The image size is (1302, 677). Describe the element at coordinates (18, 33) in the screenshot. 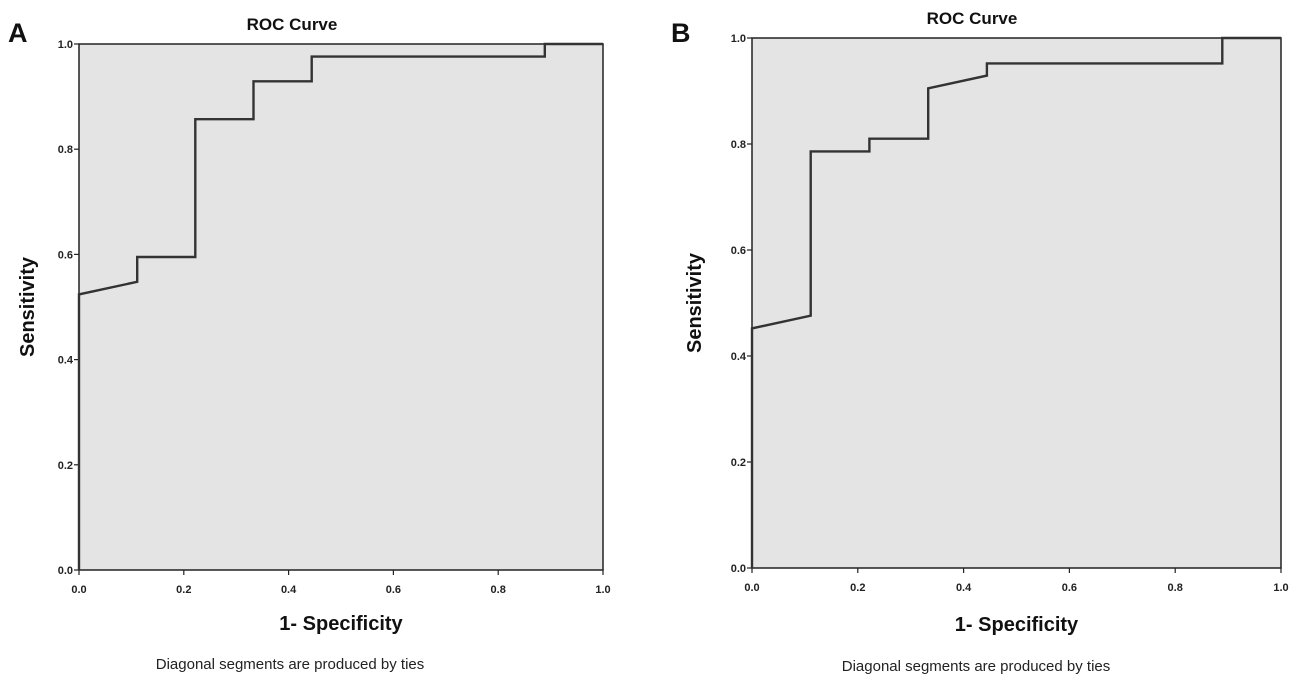

I see `panel-label: A` at that location.